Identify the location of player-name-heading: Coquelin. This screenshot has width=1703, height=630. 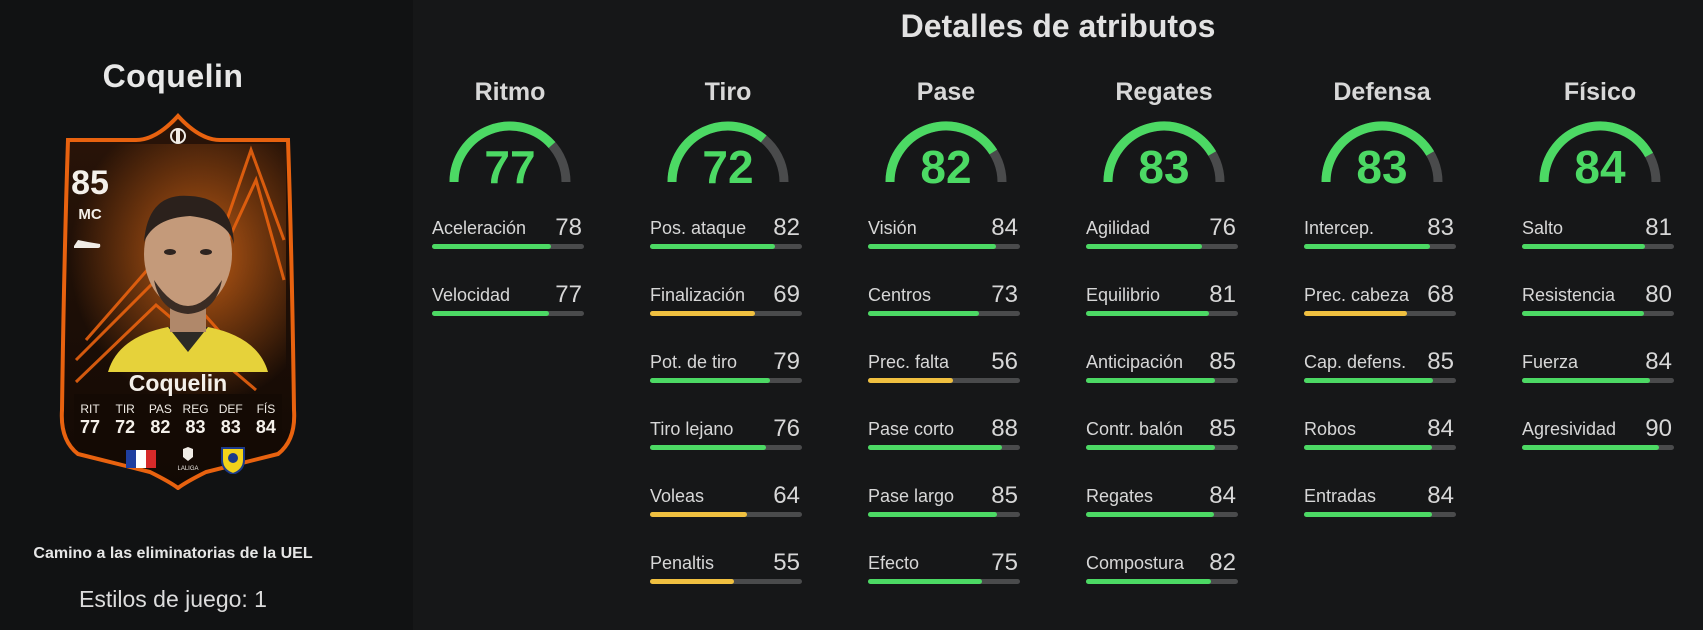
(173, 76).